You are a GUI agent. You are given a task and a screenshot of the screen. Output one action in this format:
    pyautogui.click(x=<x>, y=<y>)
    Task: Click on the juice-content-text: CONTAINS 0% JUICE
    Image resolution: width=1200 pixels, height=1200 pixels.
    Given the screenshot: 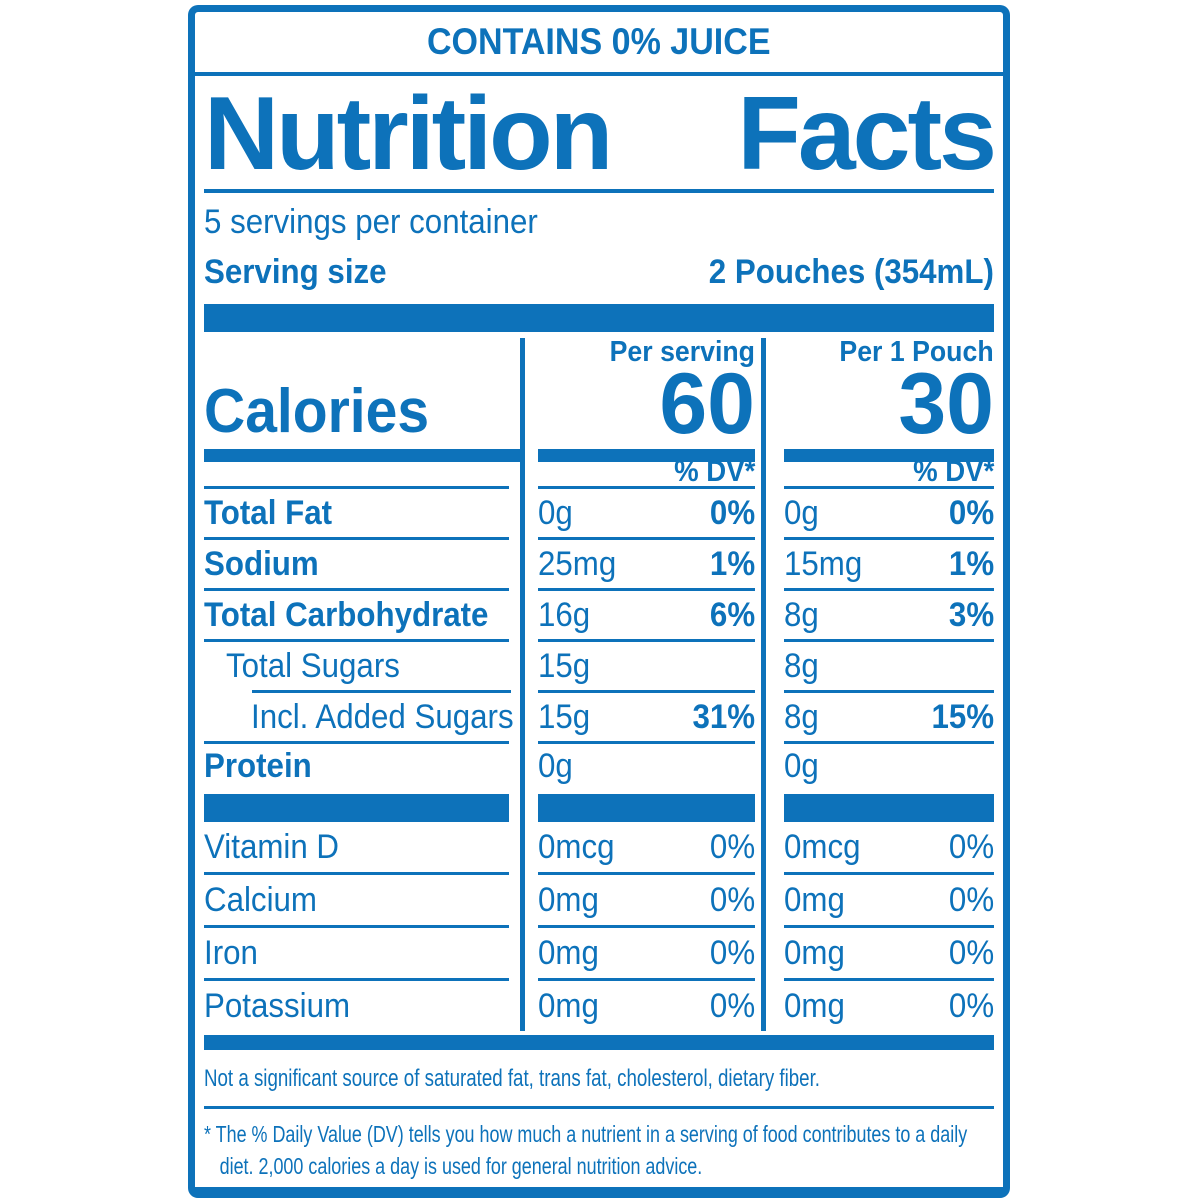 What is the action you would take?
    pyautogui.click(x=599, y=41)
    